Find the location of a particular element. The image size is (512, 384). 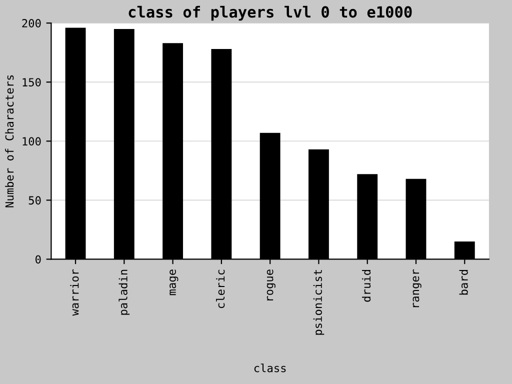

x-tick-label: mage is located at coordinates (174, 283).